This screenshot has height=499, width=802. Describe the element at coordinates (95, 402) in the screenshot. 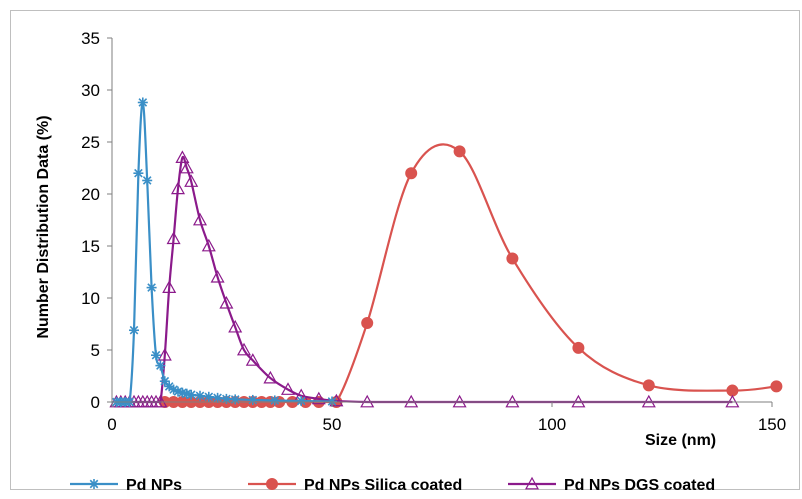

I see `y-tick-label: 0` at that location.